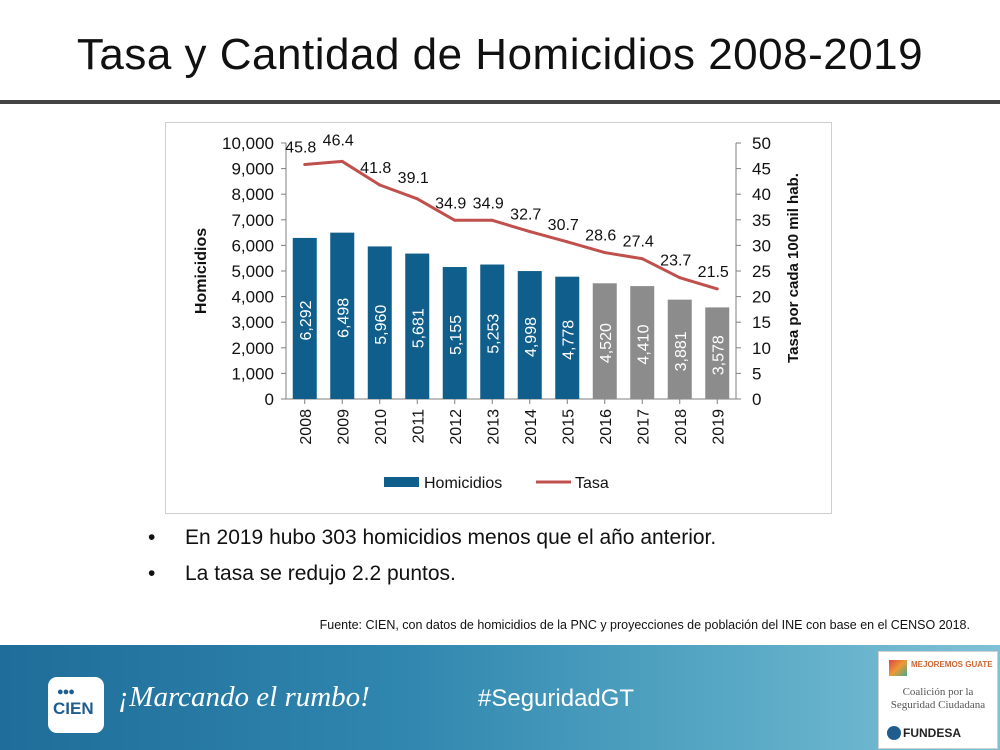  Describe the element at coordinates (761, 322) in the screenshot. I see `right-tick-label: 15` at that location.